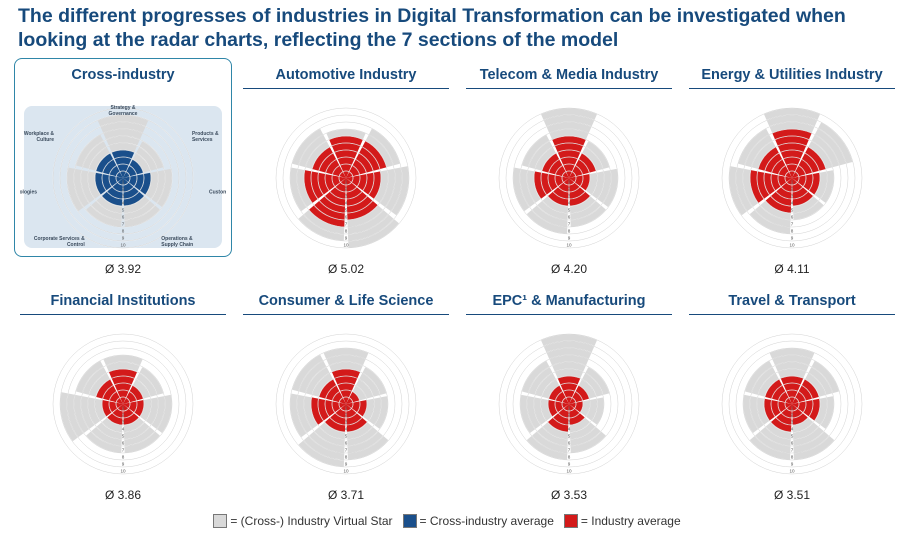  I want to click on panel-title: Energy & Utilities Industry, so click(792, 75).